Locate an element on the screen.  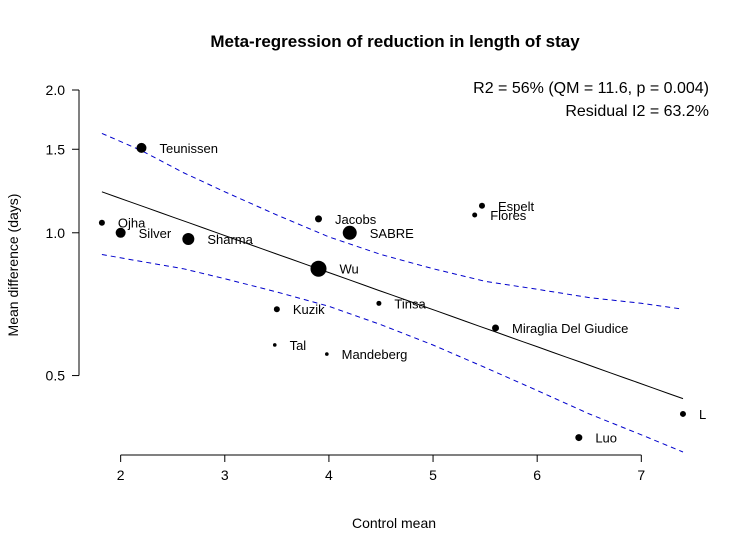
y-tick-label: 1.0 is located at coordinates (56, 233).